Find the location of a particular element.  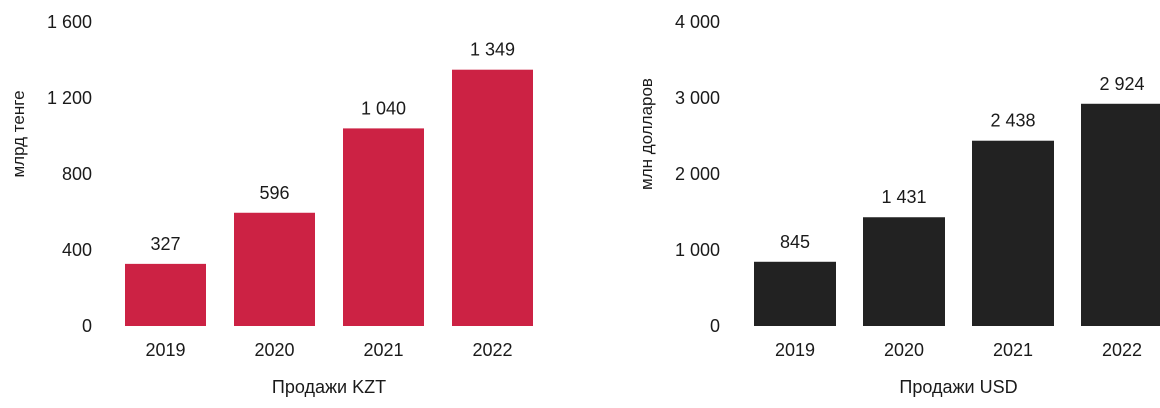

y-tick-label: 3 000 is located at coordinates (697, 98).